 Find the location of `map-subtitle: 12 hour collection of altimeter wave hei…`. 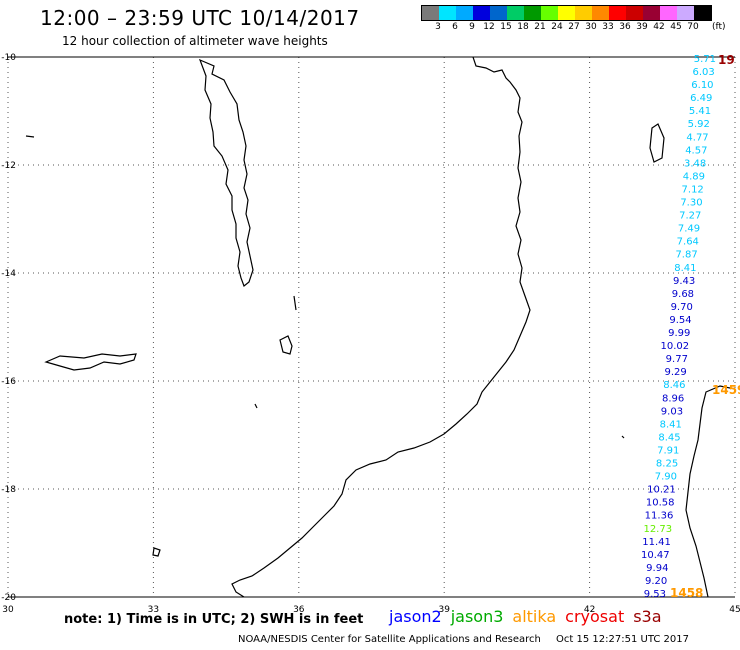

map-subtitle: 12 hour collection of altimeter wave hei… is located at coordinates (195, 41).